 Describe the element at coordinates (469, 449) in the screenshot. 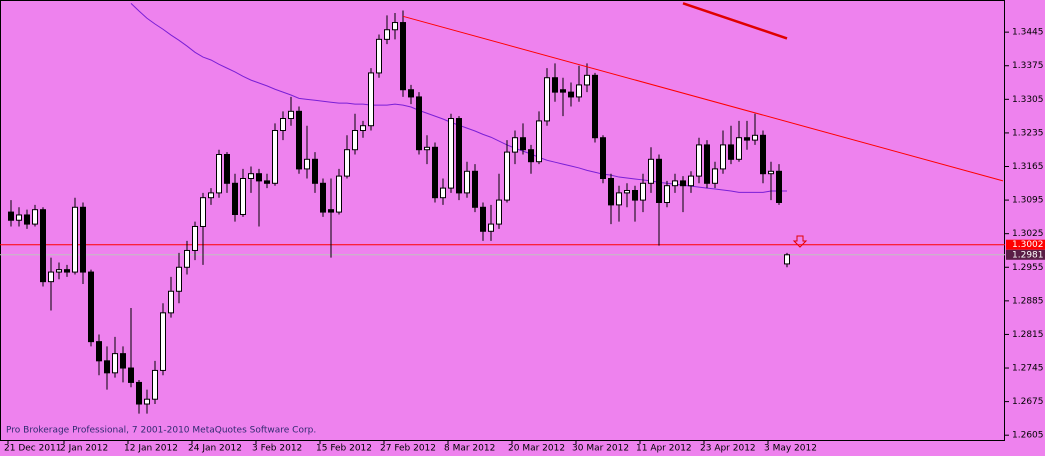

I see `x-tick-label: 8 Mar 2012` at that location.